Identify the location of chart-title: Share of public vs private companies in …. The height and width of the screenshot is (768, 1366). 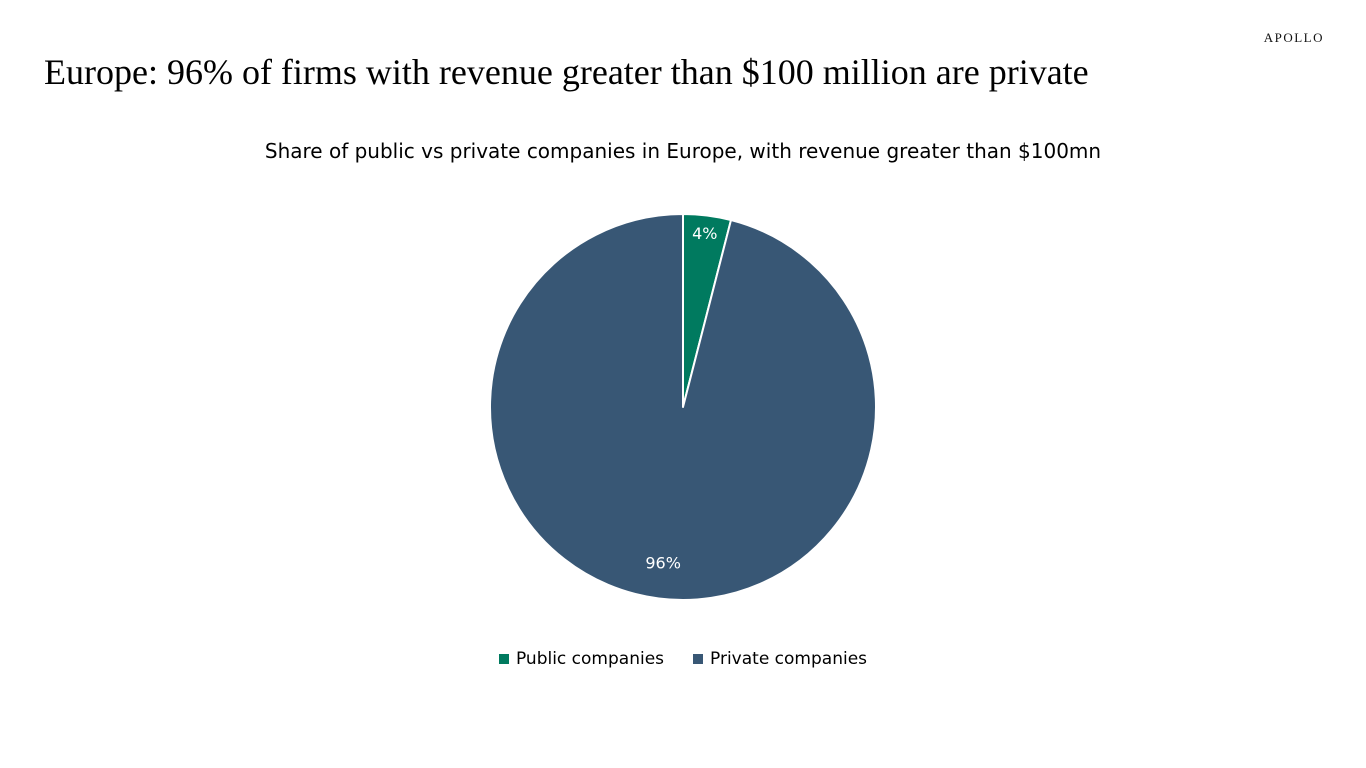
(683, 151).